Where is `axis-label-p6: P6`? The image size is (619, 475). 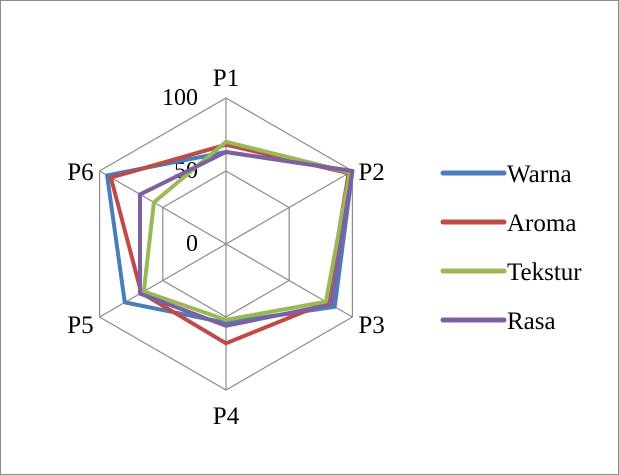 axis-label-p6: P6 is located at coordinates (80, 172).